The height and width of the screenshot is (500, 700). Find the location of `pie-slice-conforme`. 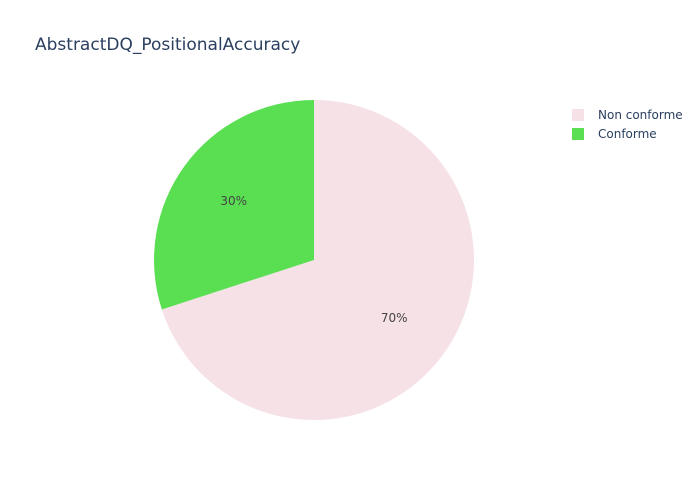

pie-slice-conforme is located at coordinates (234, 205).